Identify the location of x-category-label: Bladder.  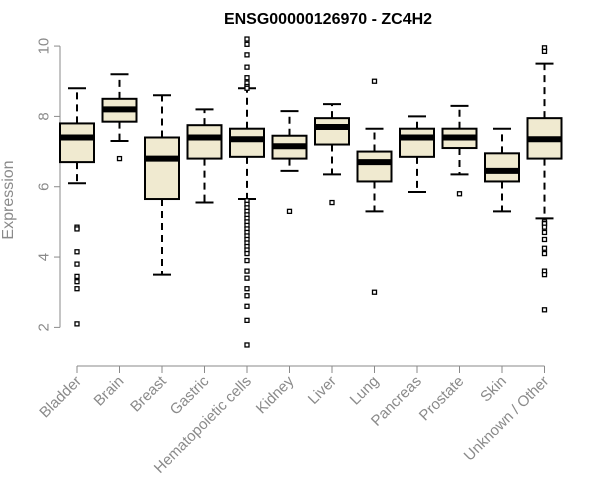
(60, 397).